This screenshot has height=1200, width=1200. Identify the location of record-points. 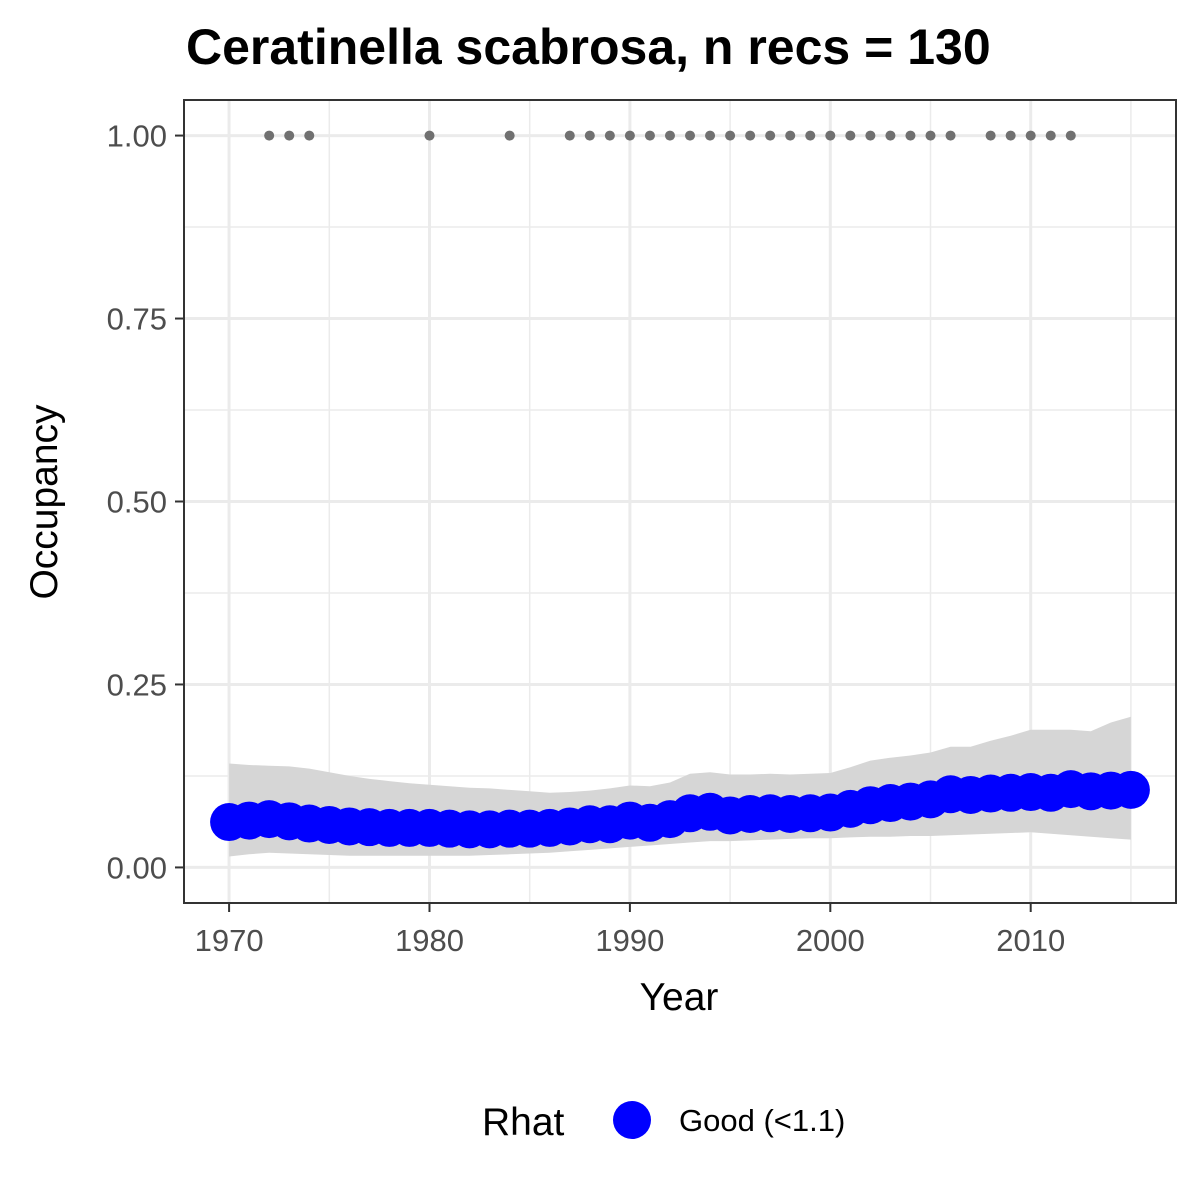
(670, 135).